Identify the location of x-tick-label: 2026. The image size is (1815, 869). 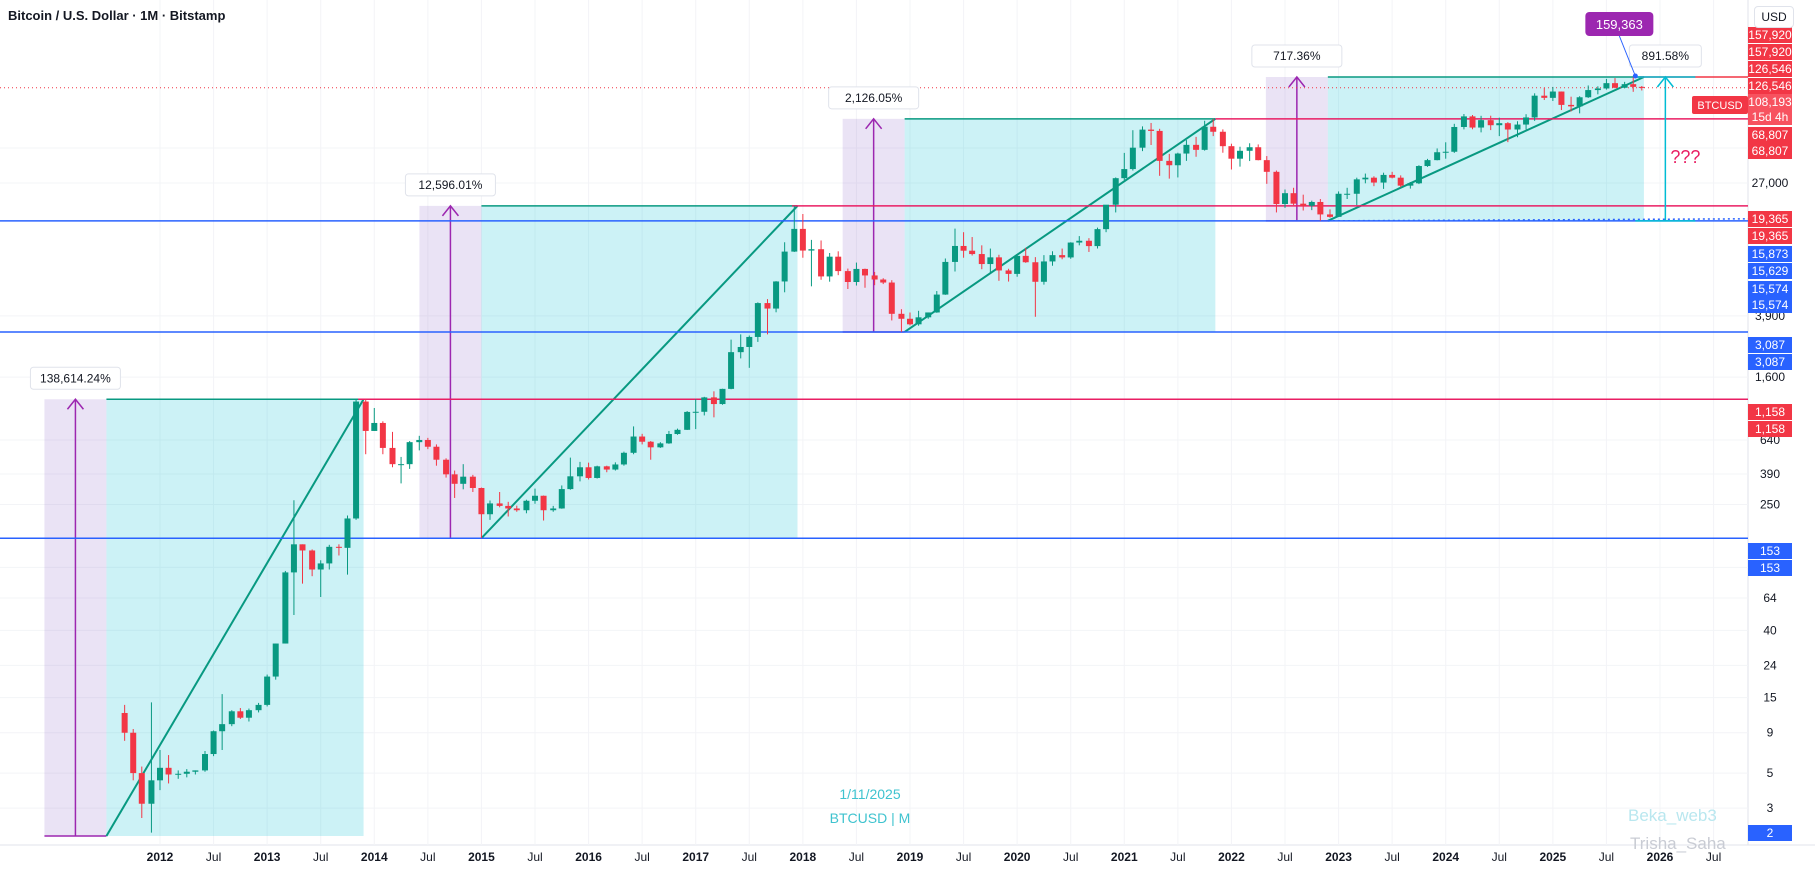
(1660, 857).